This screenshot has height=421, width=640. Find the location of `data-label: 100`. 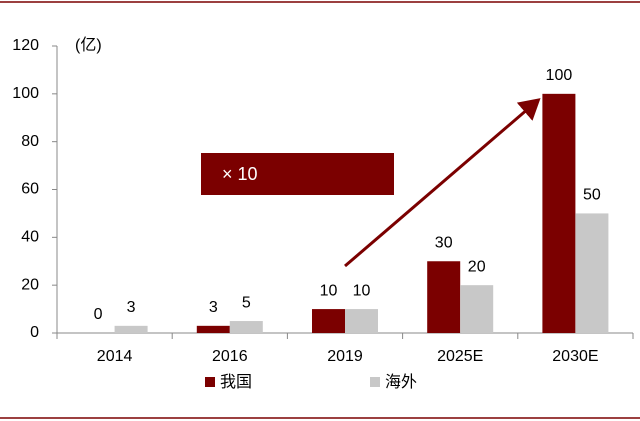

data-label: 100 is located at coordinates (559, 75).